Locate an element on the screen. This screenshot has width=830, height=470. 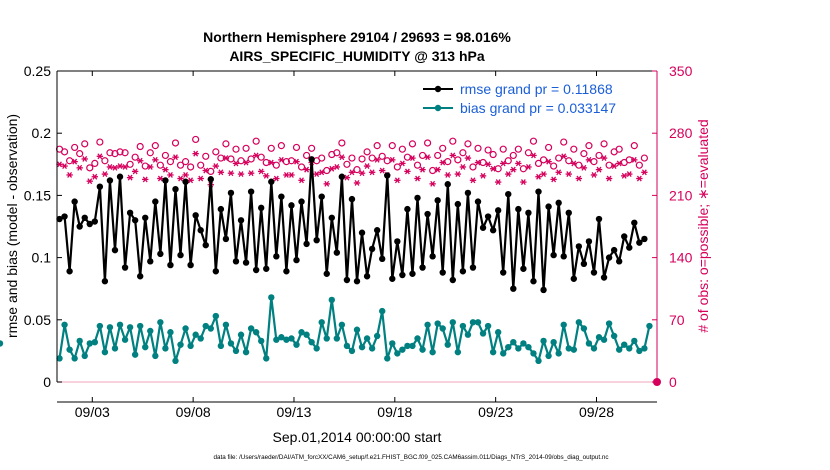
x-tick-label: 09/13 is located at coordinates (293, 412).